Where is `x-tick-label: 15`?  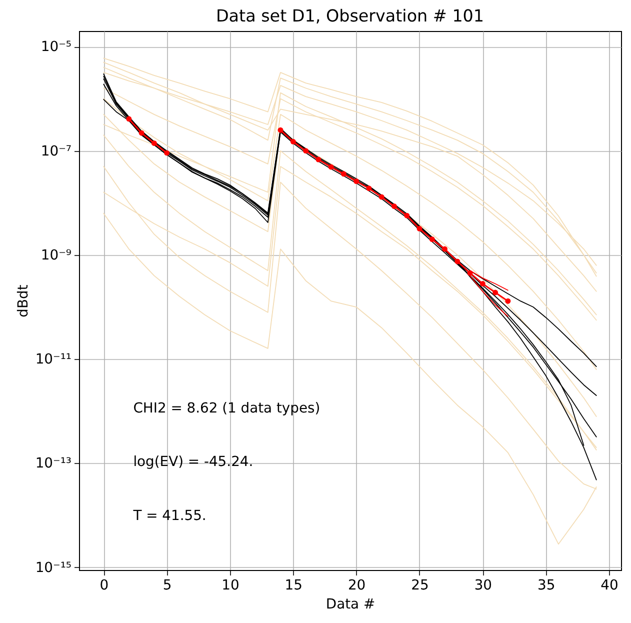 x-tick-label: 15 is located at coordinates (293, 586).